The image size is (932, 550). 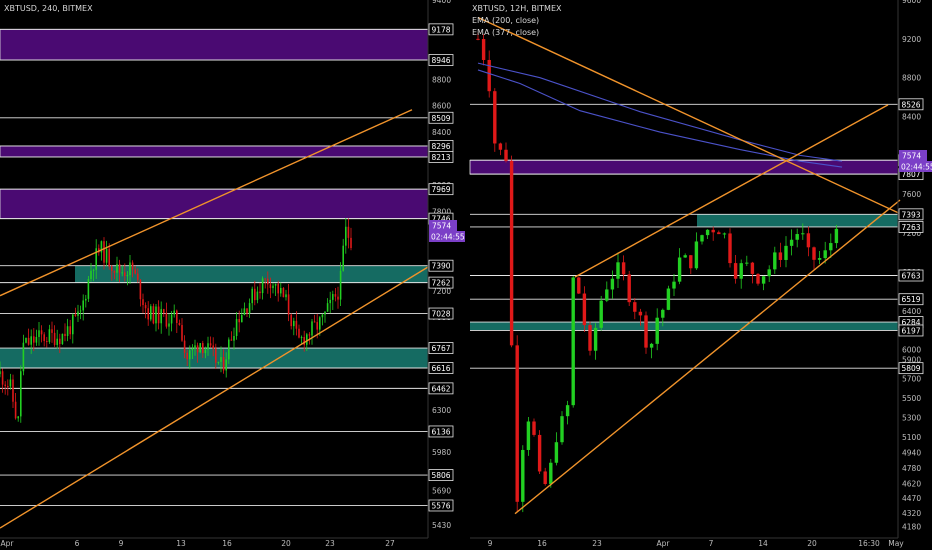 I want to click on level-label: 6284, so click(x=910, y=322).